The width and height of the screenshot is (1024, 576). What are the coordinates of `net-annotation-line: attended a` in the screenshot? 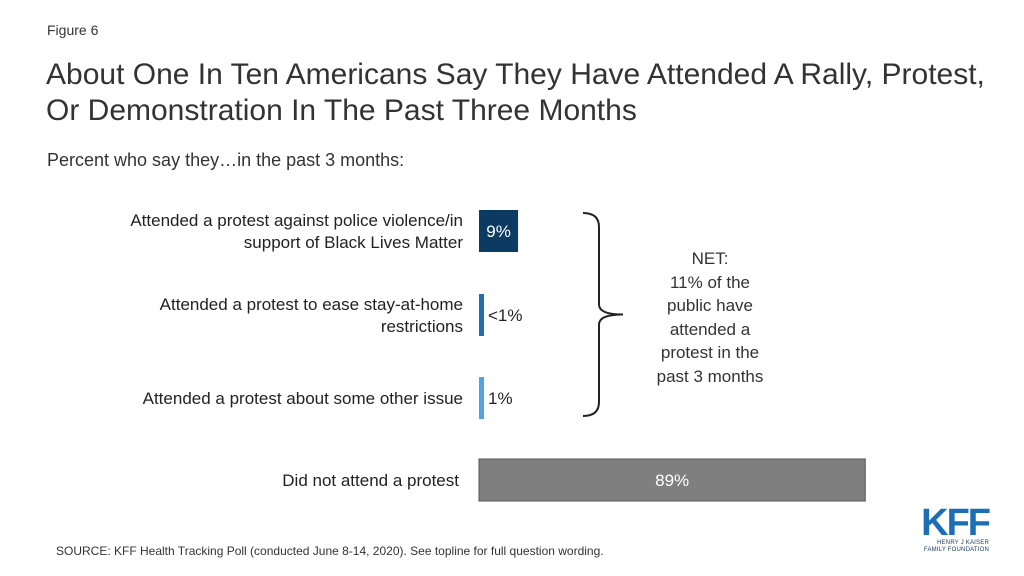 It's located at (710, 329).